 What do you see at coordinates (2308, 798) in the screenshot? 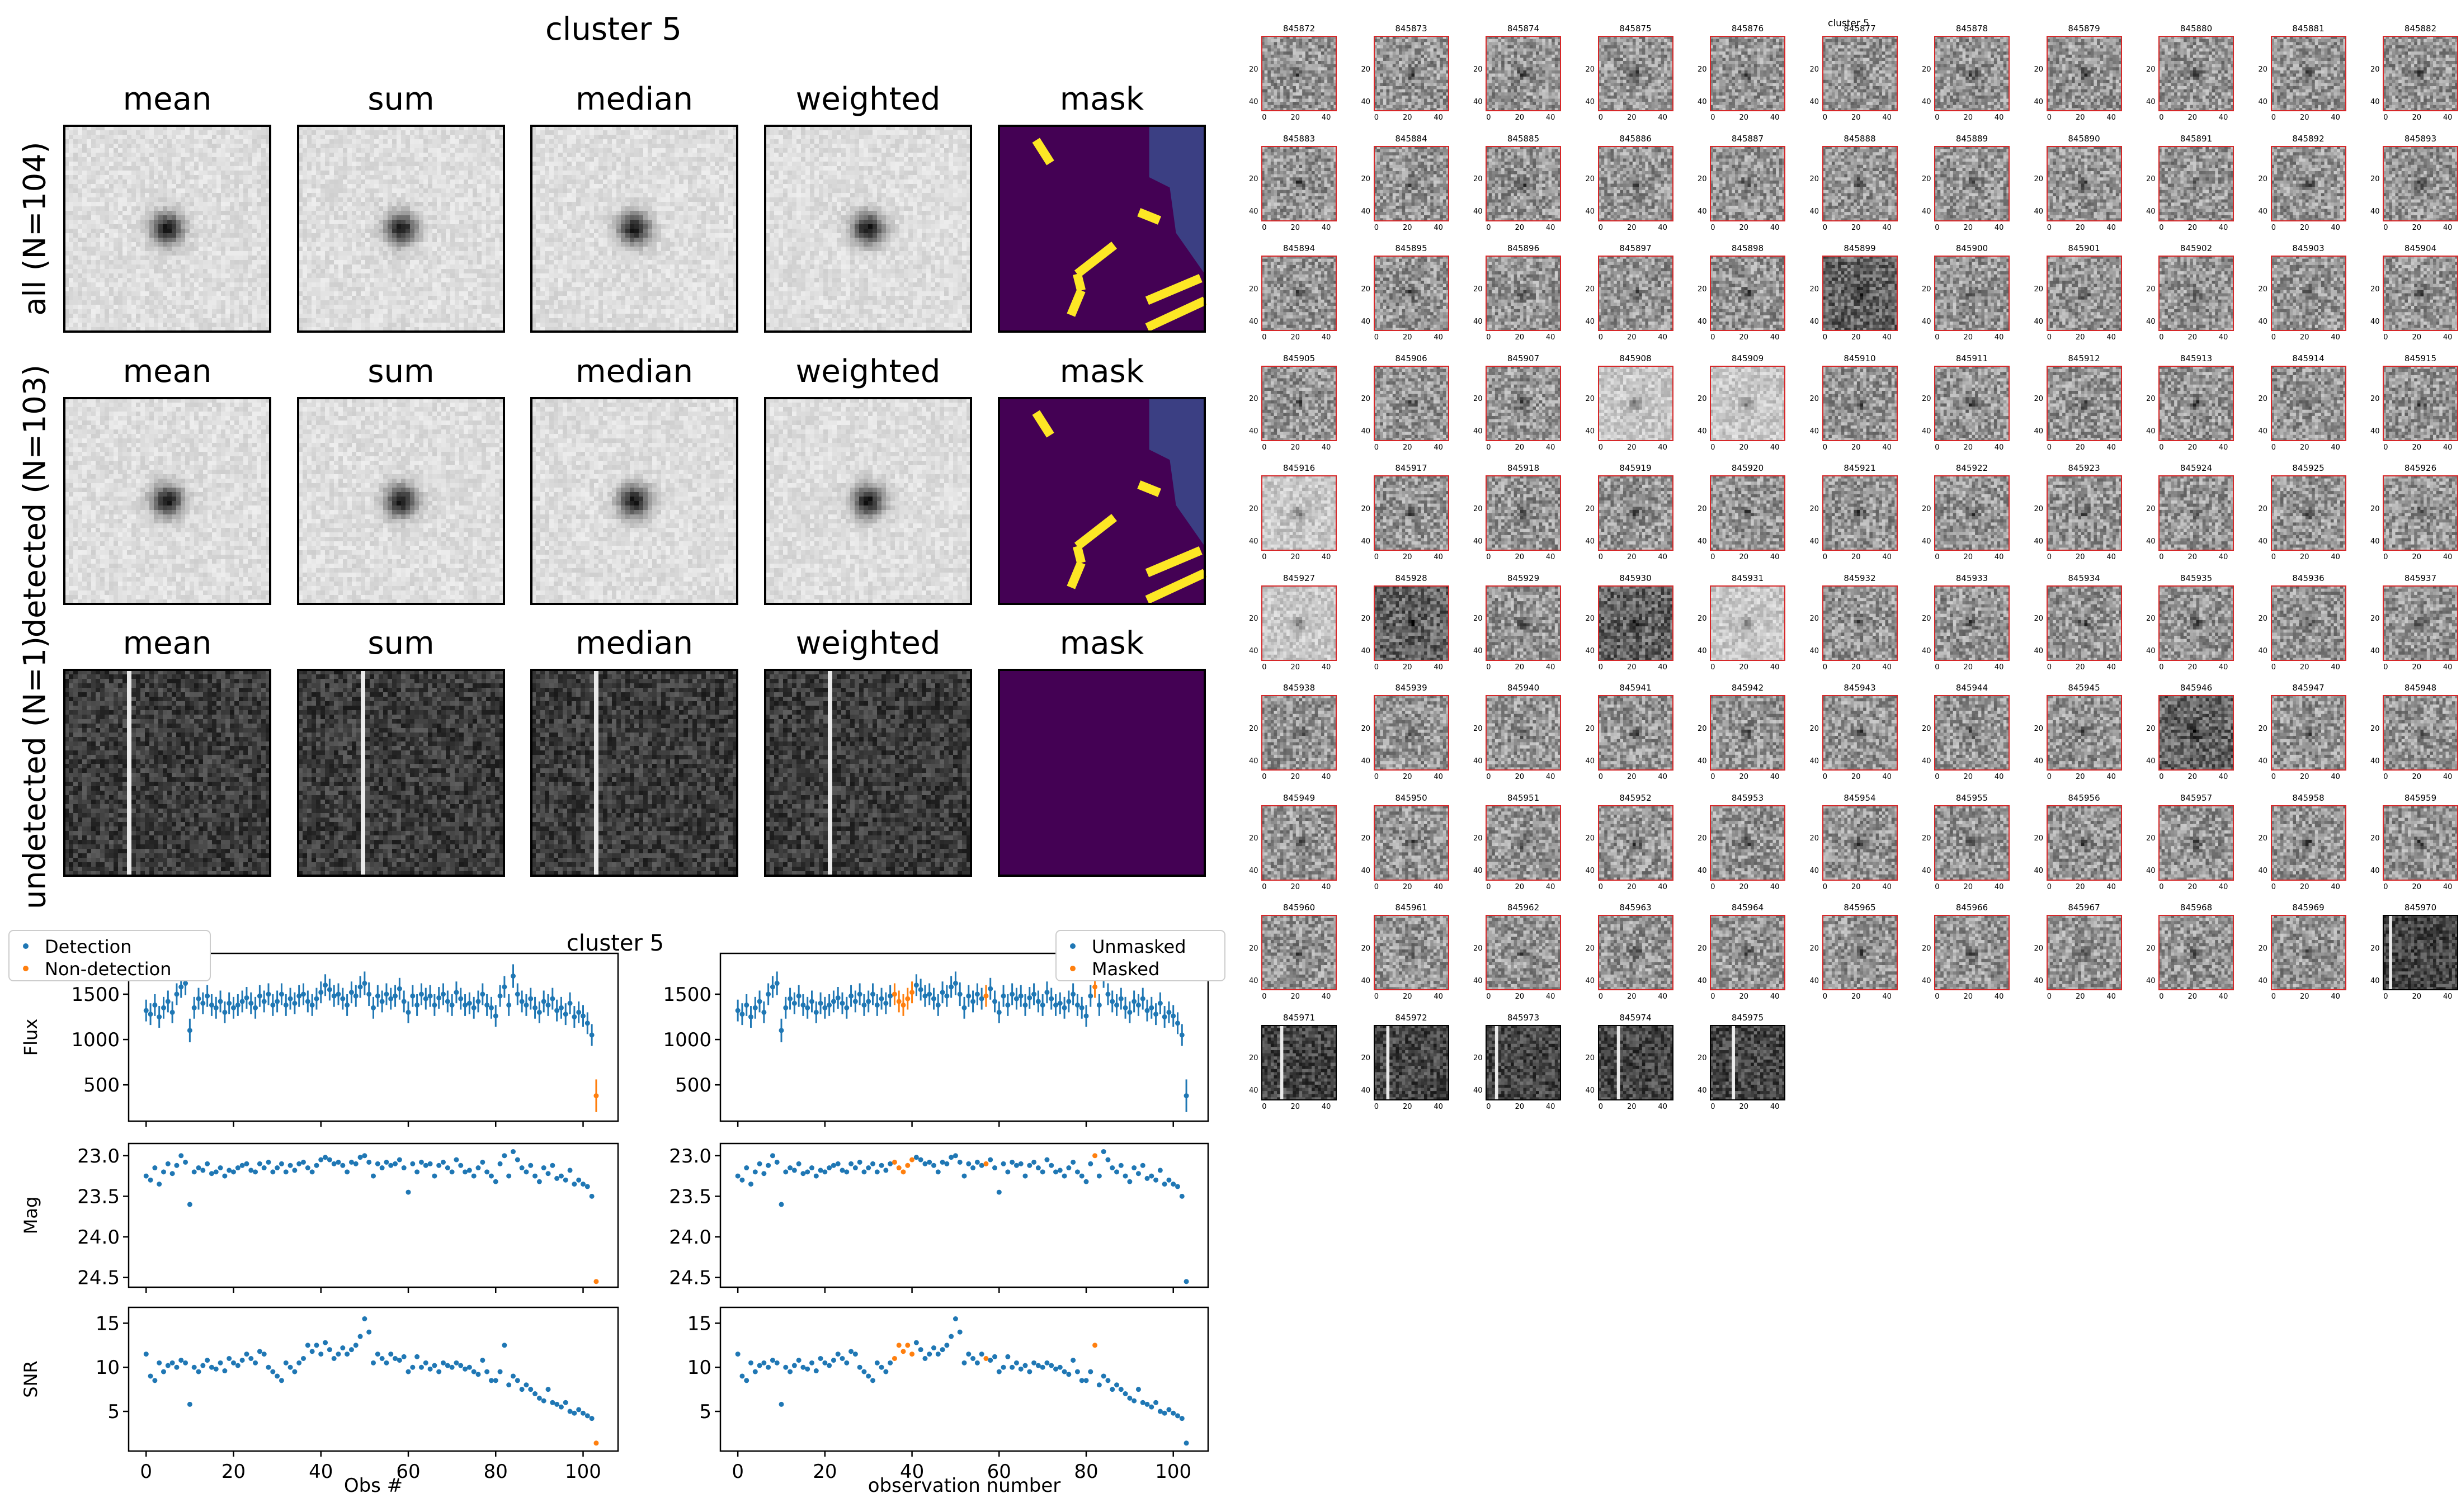
I see `stamp-id: 845958` at bounding box center [2308, 798].